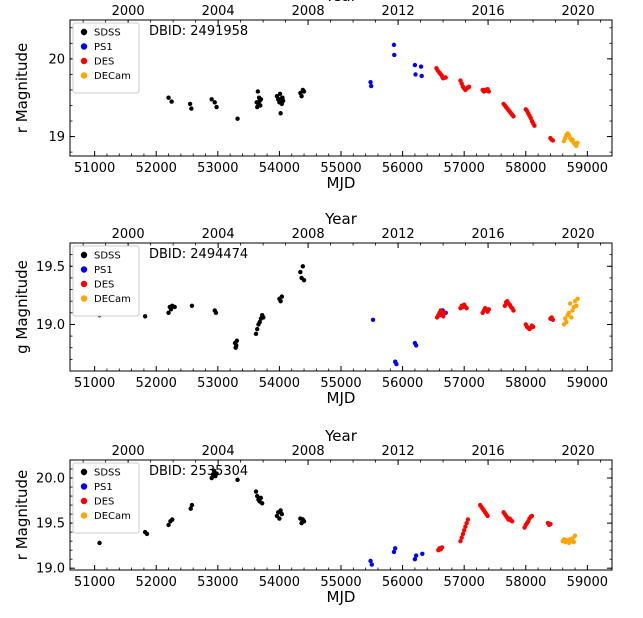 This screenshot has width=643, height=618. What do you see at coordinates (396, 556) in the screenshot?
I see `series-ps1` at bounding box center [396, 556].